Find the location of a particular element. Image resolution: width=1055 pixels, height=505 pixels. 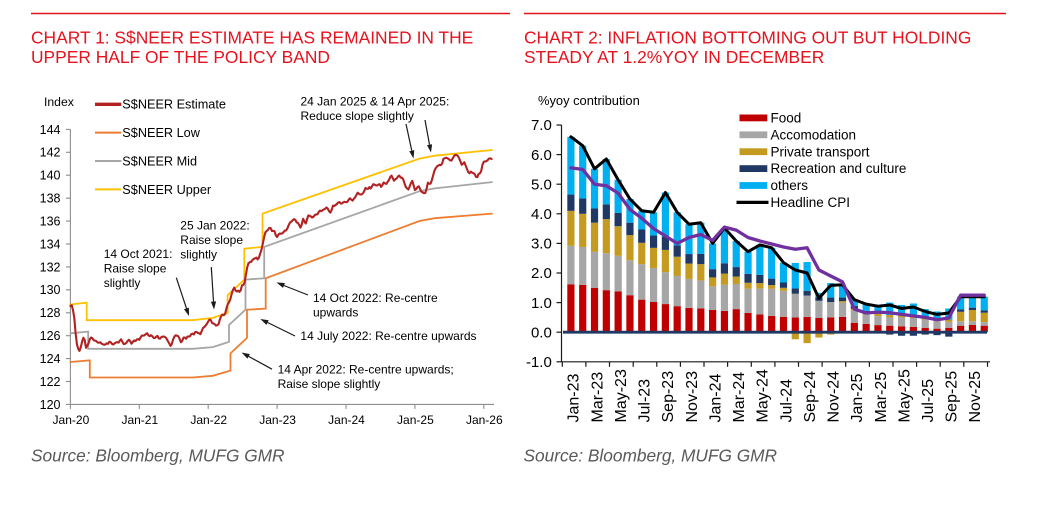

svg-text: 4.0 is located at coordinates (541, 214).